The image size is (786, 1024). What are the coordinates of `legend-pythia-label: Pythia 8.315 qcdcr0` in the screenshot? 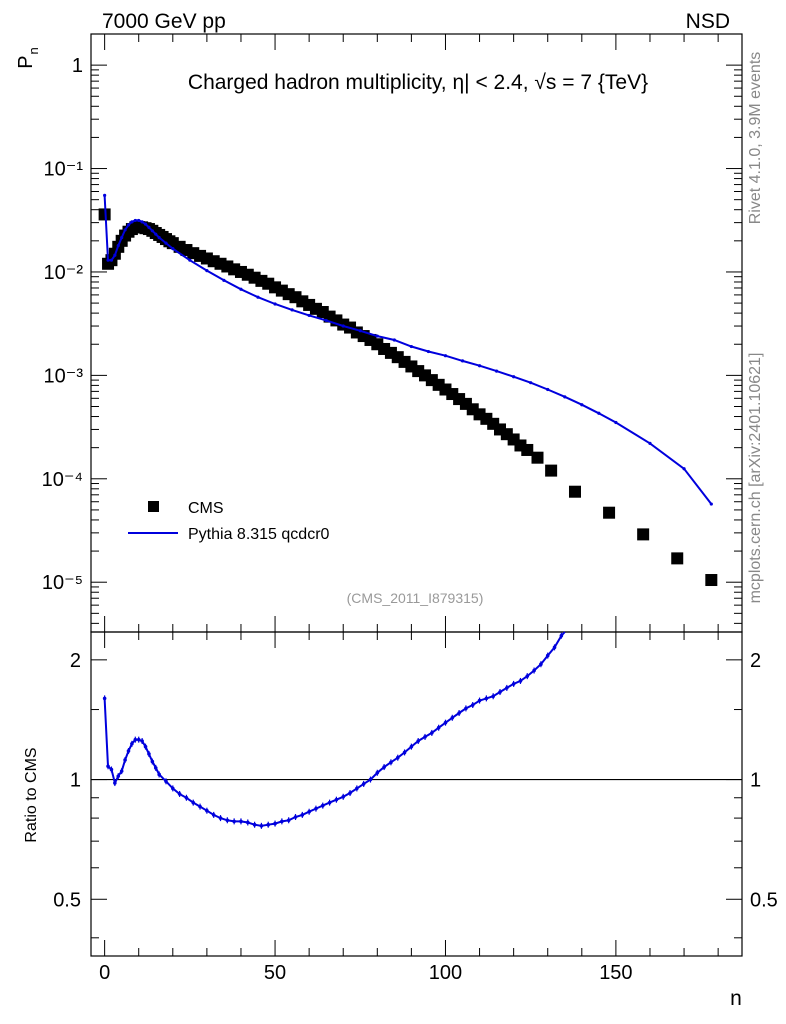 It's located at (259, 534).